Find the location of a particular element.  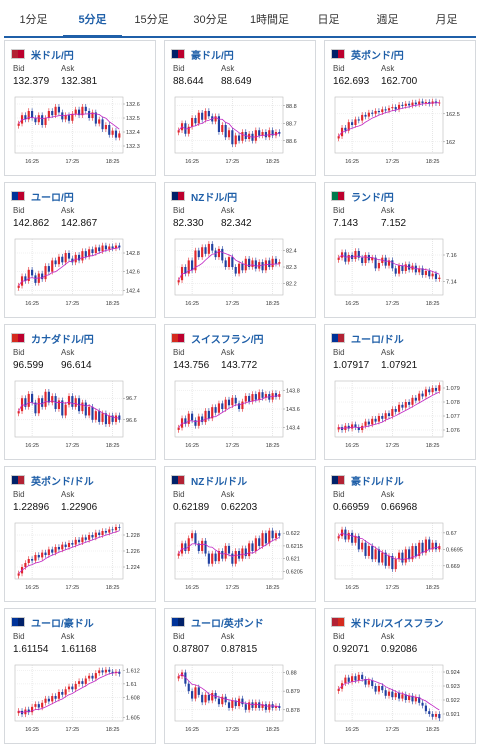

pair-link: 英ポンド/ドル is located at coordinates (62, 482).